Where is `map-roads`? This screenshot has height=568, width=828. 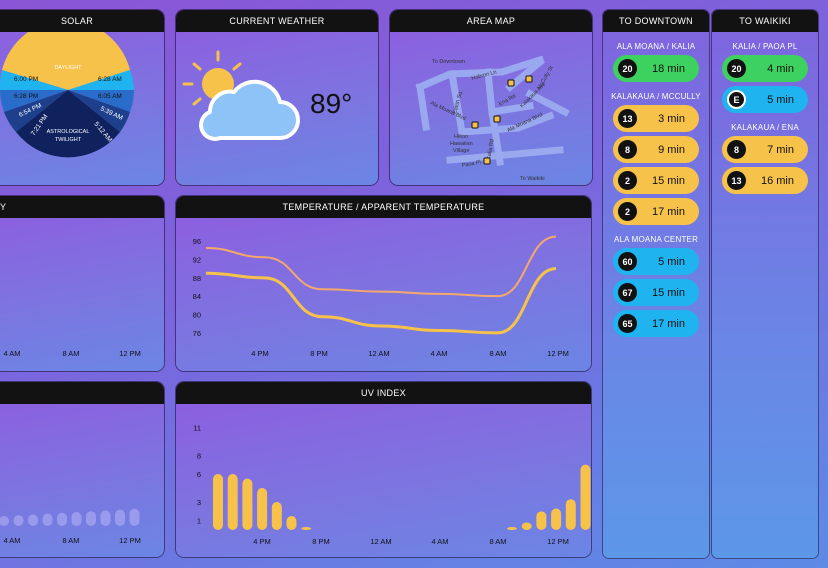
map-roads is located at coordinates (492, 111).